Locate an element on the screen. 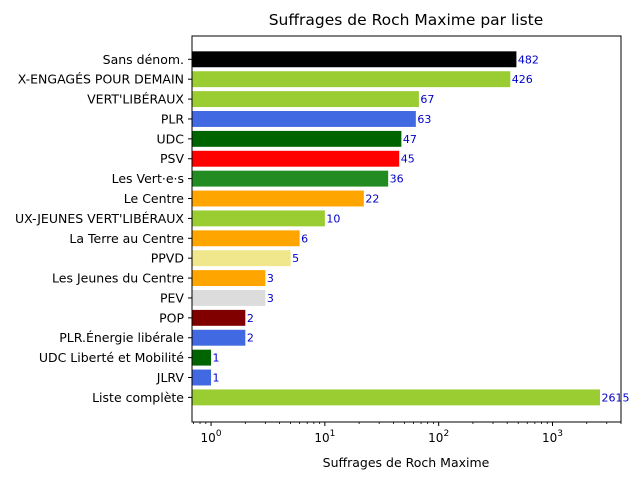  x-axis-ticks-group: 10⁰ 10¹ 10² 10³ is located at coordinates (407, 433).